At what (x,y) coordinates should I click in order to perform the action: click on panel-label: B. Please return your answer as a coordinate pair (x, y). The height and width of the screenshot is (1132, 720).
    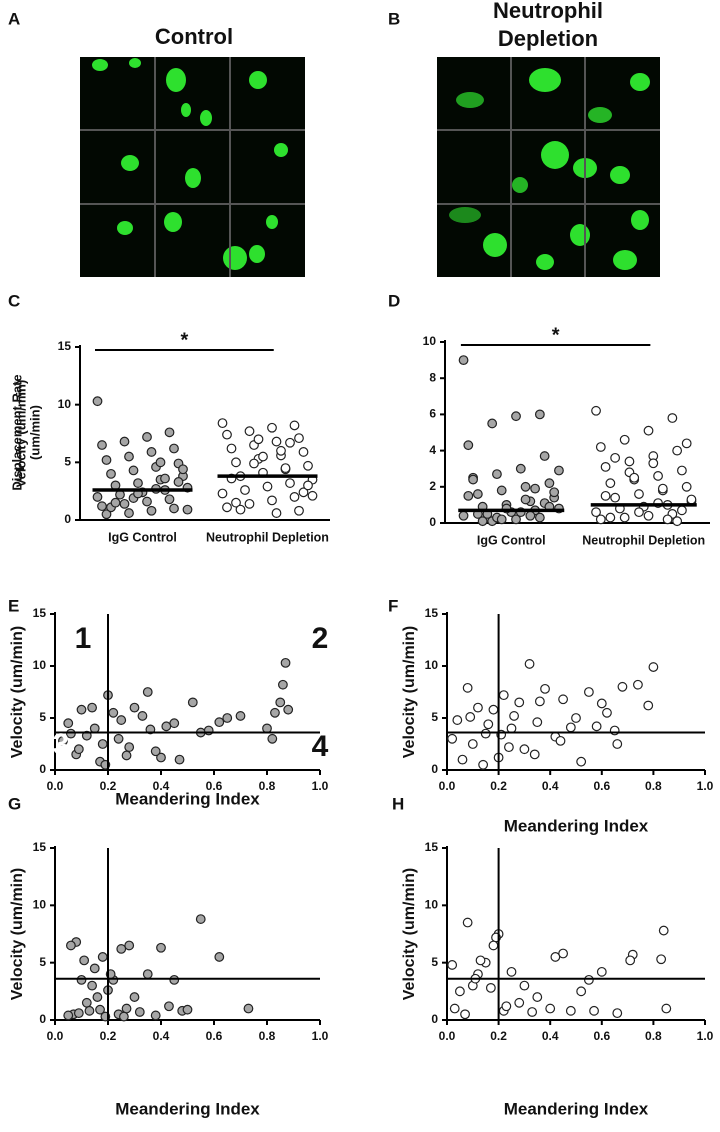
    Looking at the image, I should click on (394, 18).